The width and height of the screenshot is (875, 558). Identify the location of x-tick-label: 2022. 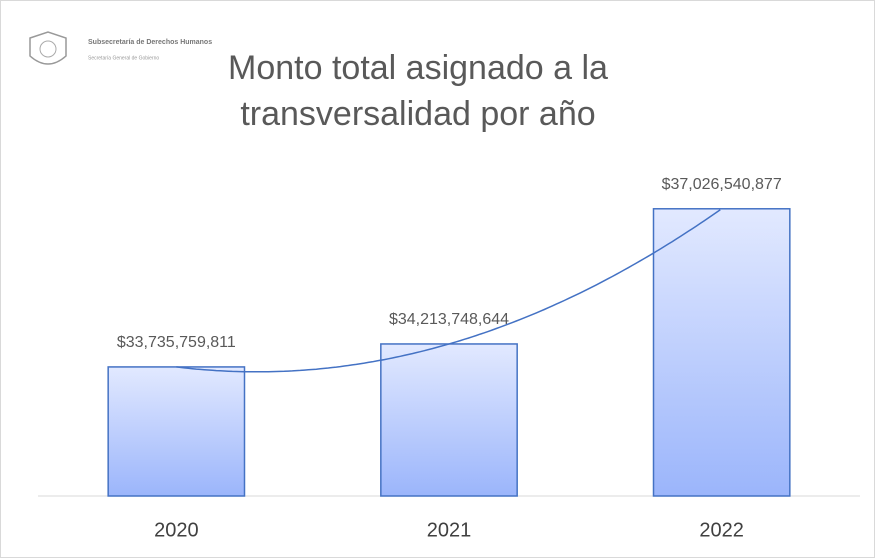
(721, 530).